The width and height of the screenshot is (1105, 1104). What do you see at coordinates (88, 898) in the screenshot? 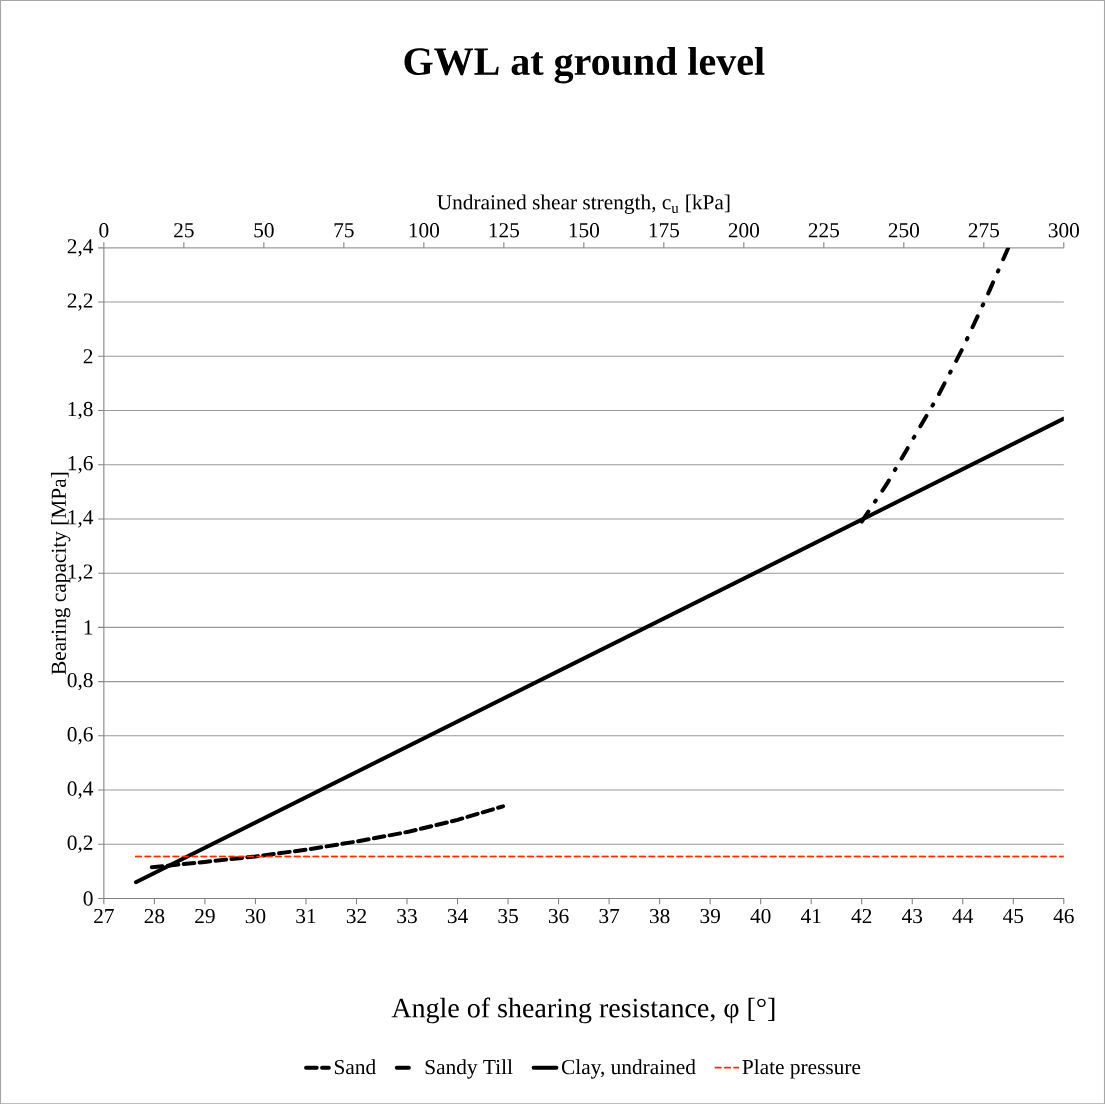
I see `y-tick-label: 0` at bounding box center [88, 898].